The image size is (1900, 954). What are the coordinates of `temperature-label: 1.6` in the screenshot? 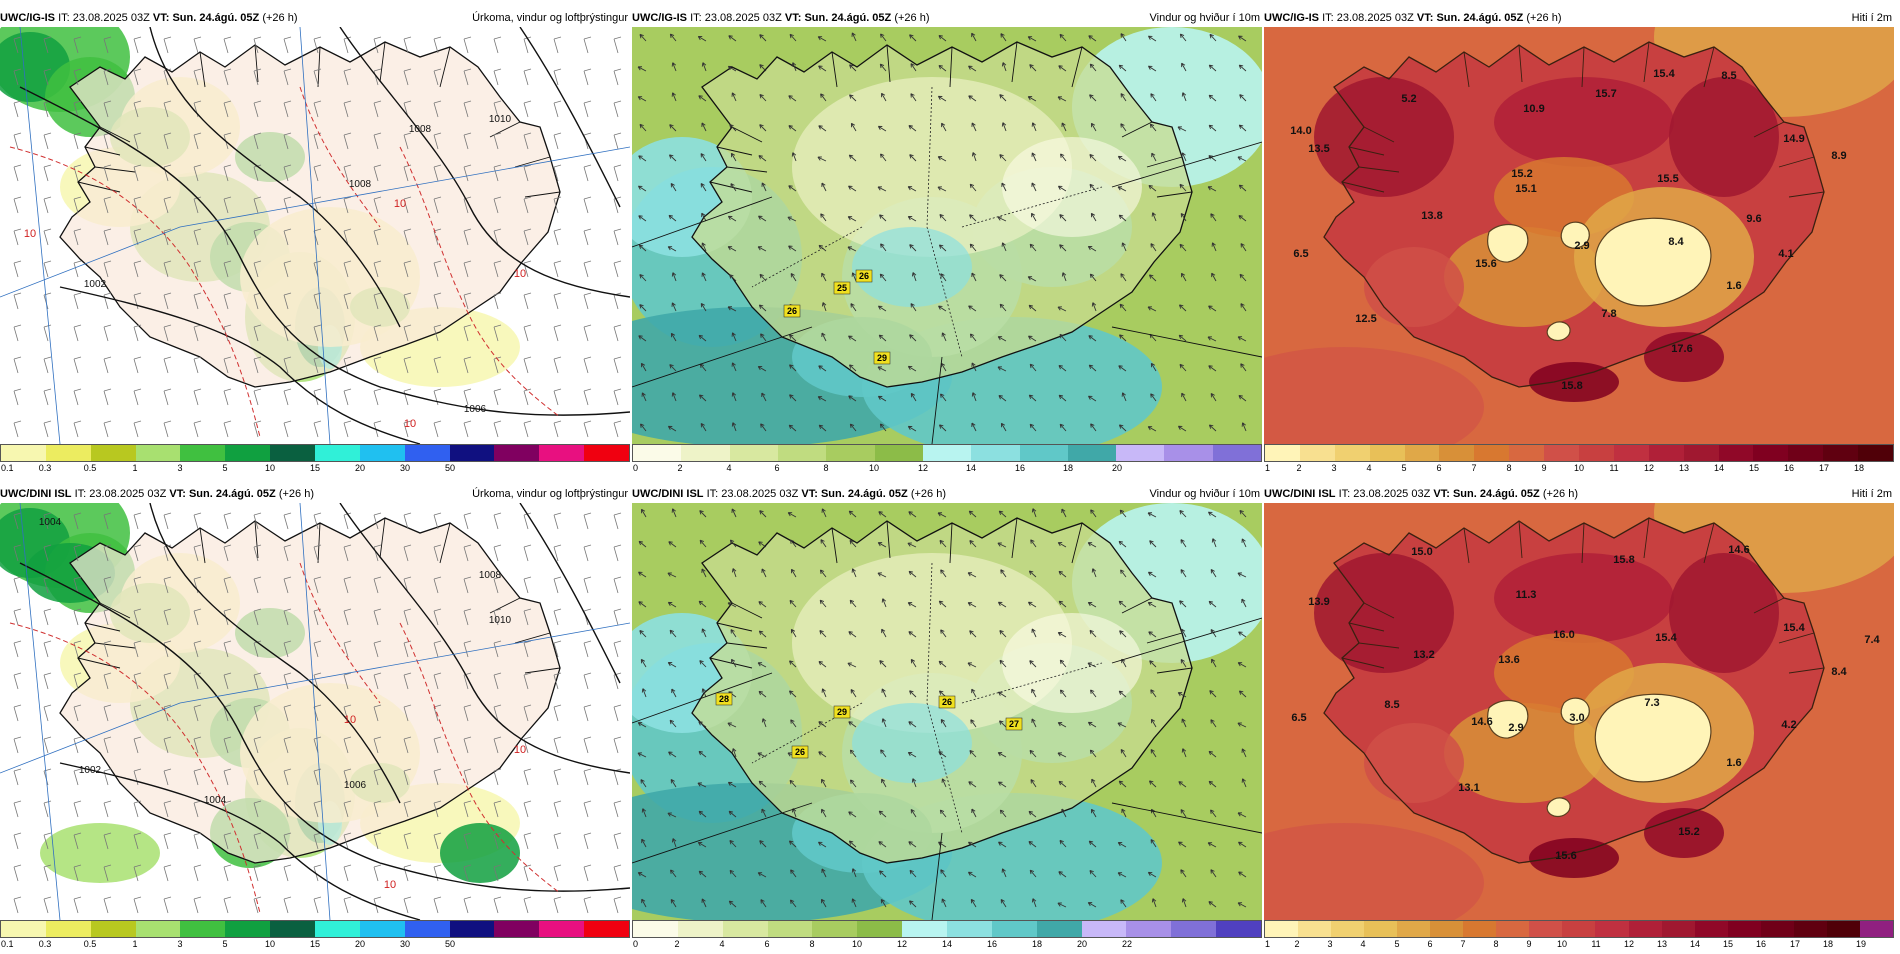 It's located at (1733, 286).